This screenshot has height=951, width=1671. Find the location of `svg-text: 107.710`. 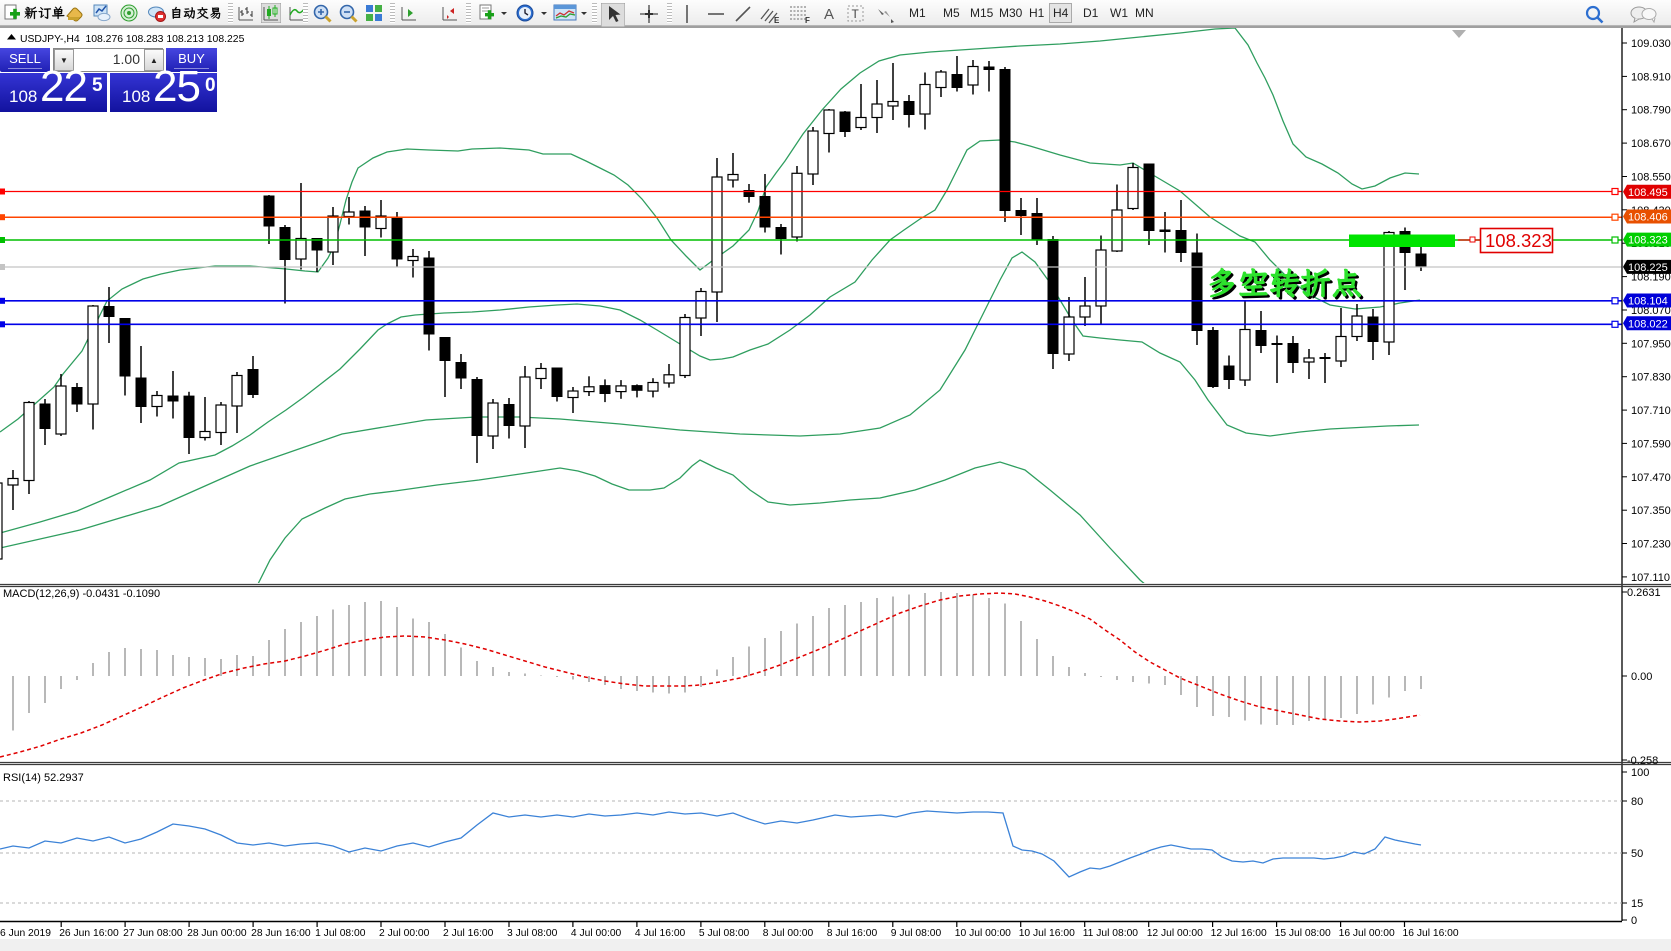

svg-text: 107.710 is located at coordinates (1651, 411).